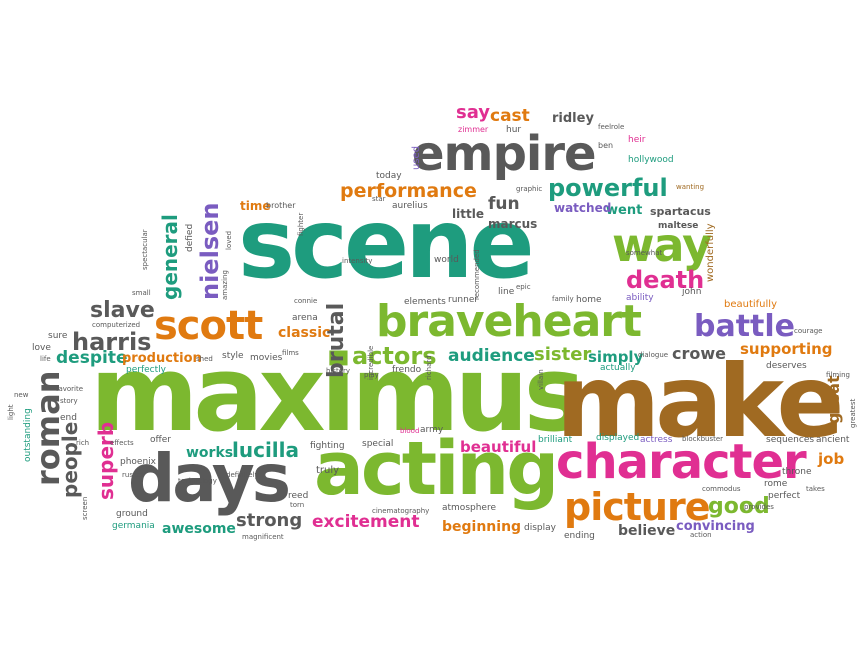 The image size is (864, 648). Describe the element at coordinates (190, 237) in the screenshot. I see `word-defied: defied` at that location.